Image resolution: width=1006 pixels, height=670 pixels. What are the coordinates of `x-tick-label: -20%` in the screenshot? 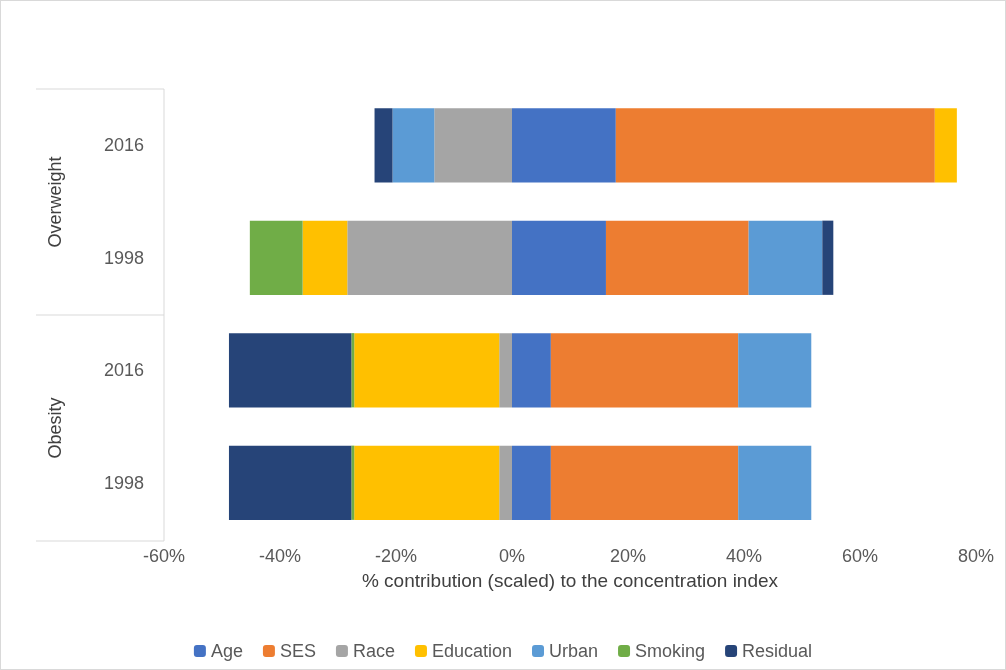 It's located at (396, 556).